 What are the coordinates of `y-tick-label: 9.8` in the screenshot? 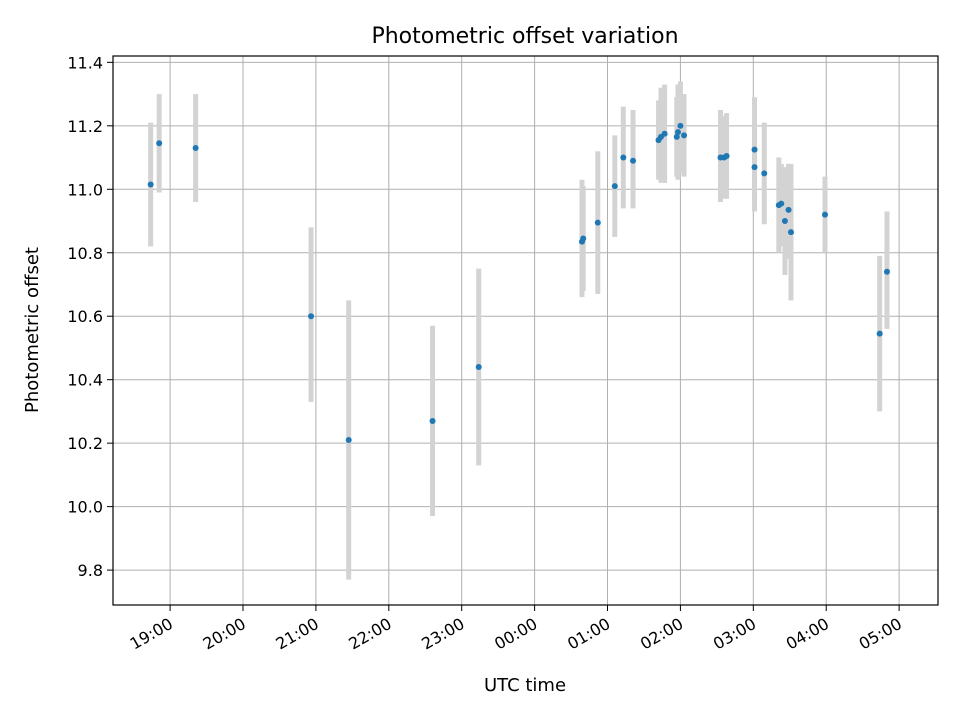 It's located at (90, 570).